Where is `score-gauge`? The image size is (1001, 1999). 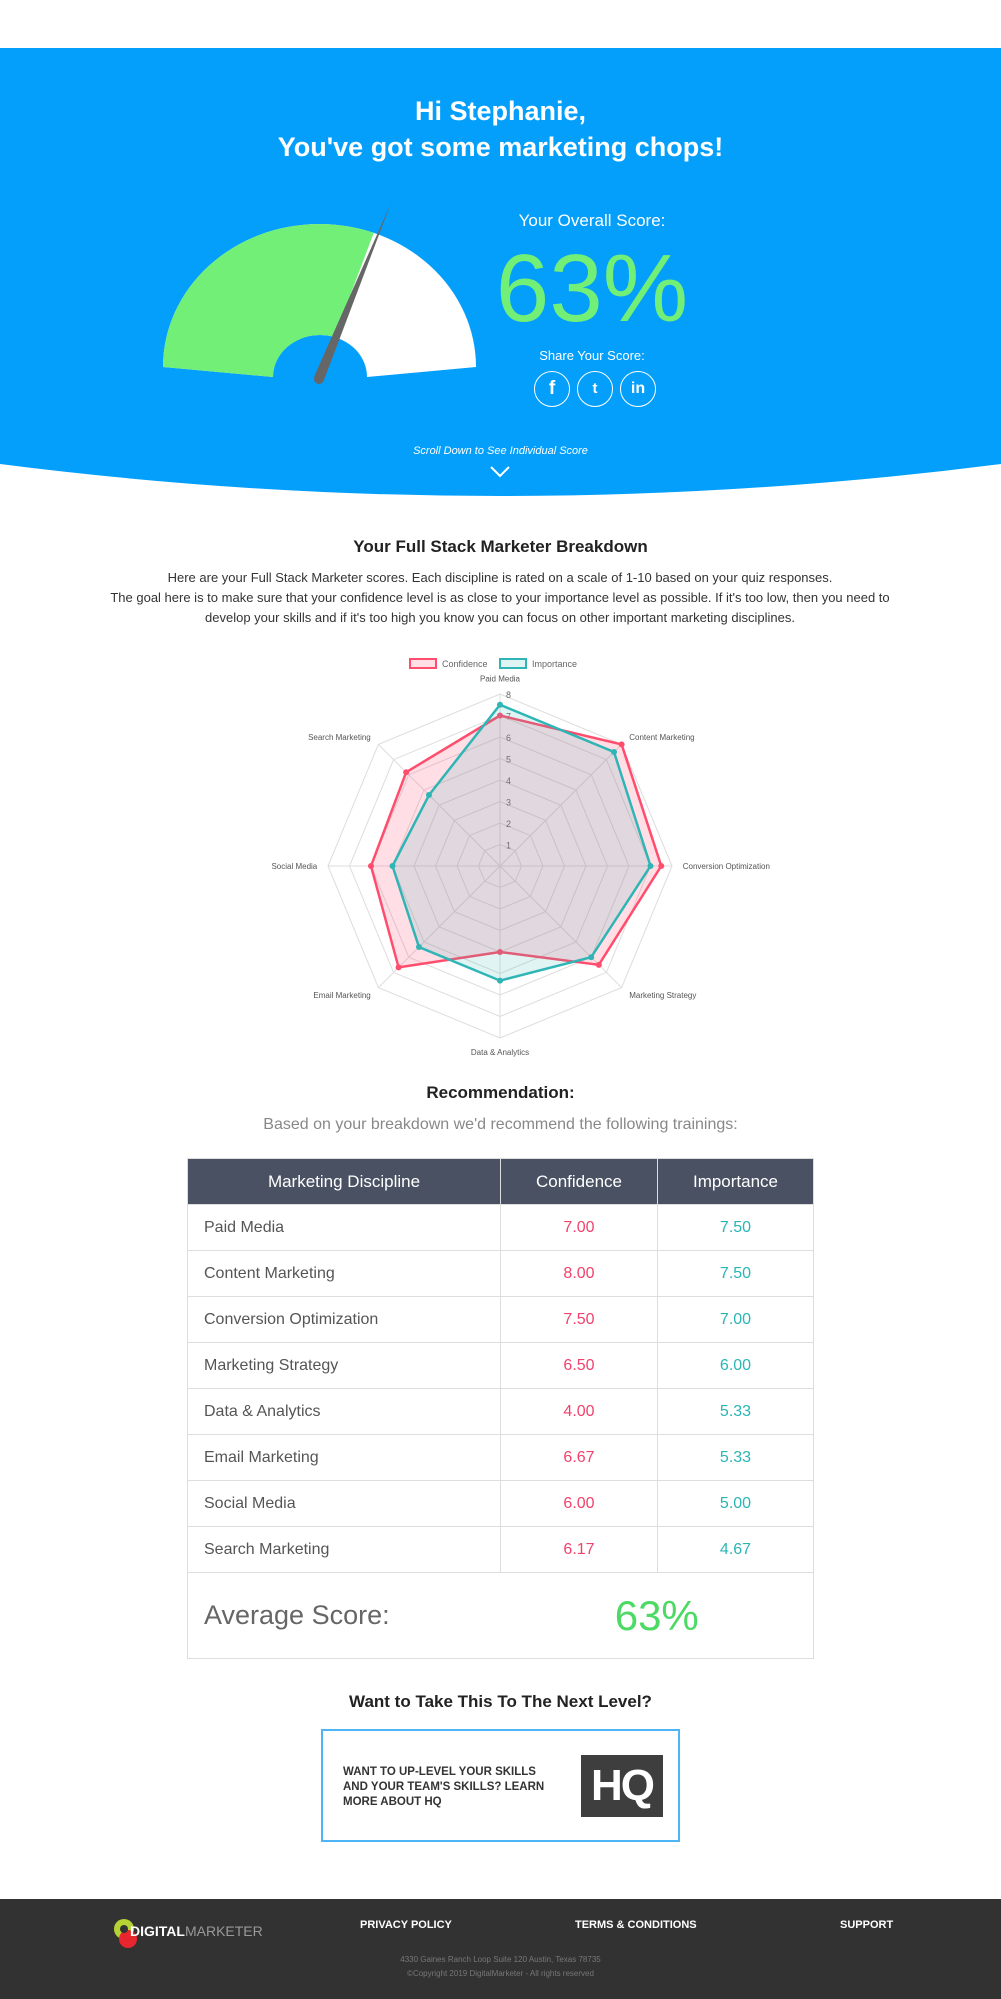
score-gauge is located at coordinates (319, 293).